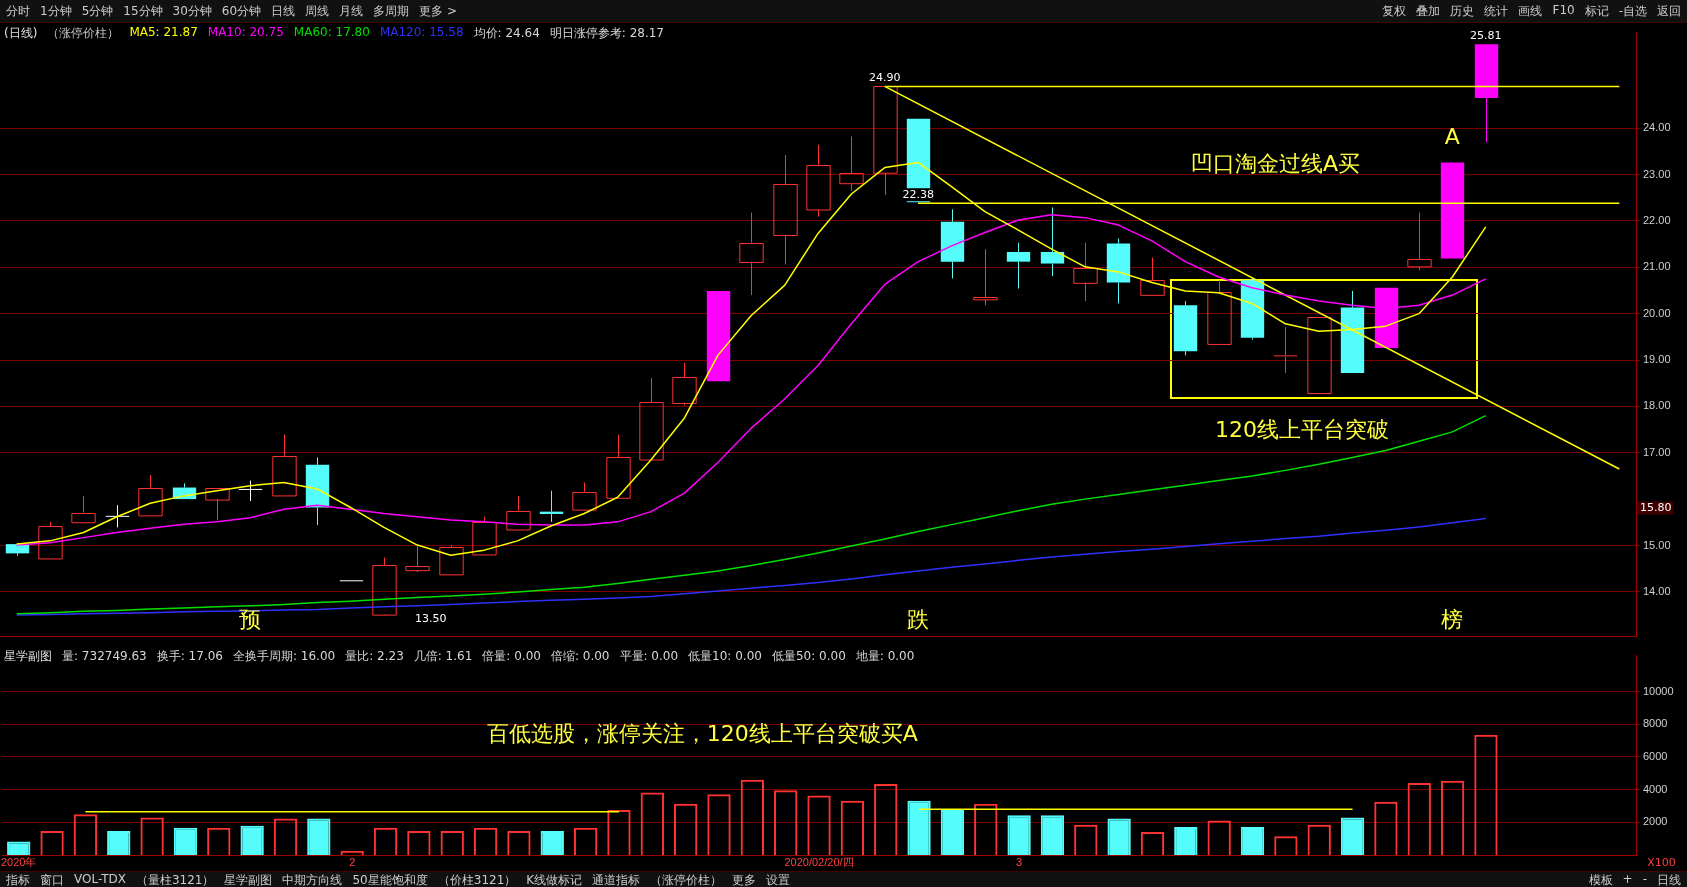 This screenshot has height=887, width=1687. I want to click on text: （量柱3121）, so click(175, 879).